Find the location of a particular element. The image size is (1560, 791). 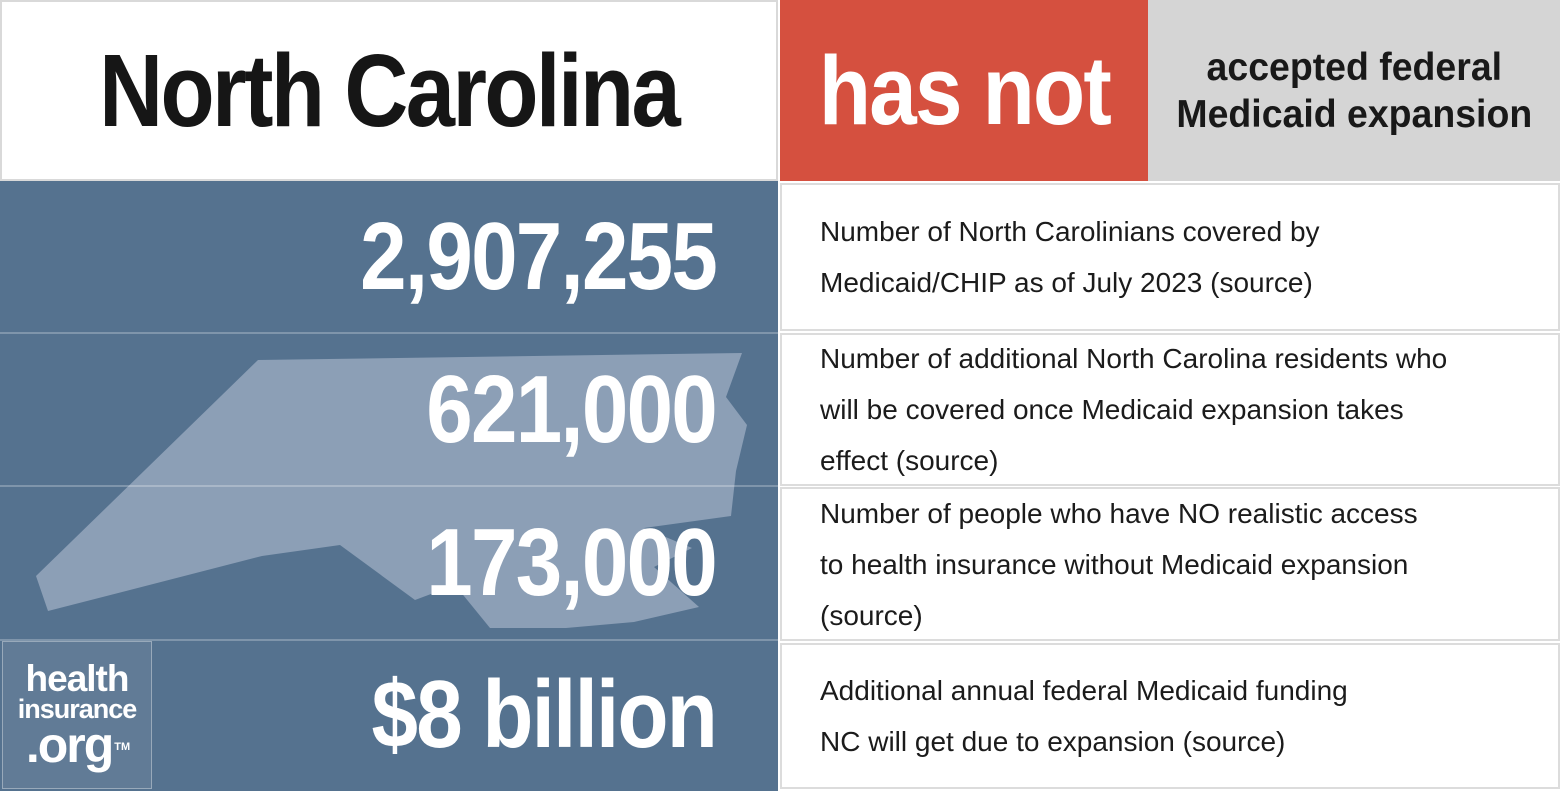

logo-text-health: health is located at coordinates (77, 678).